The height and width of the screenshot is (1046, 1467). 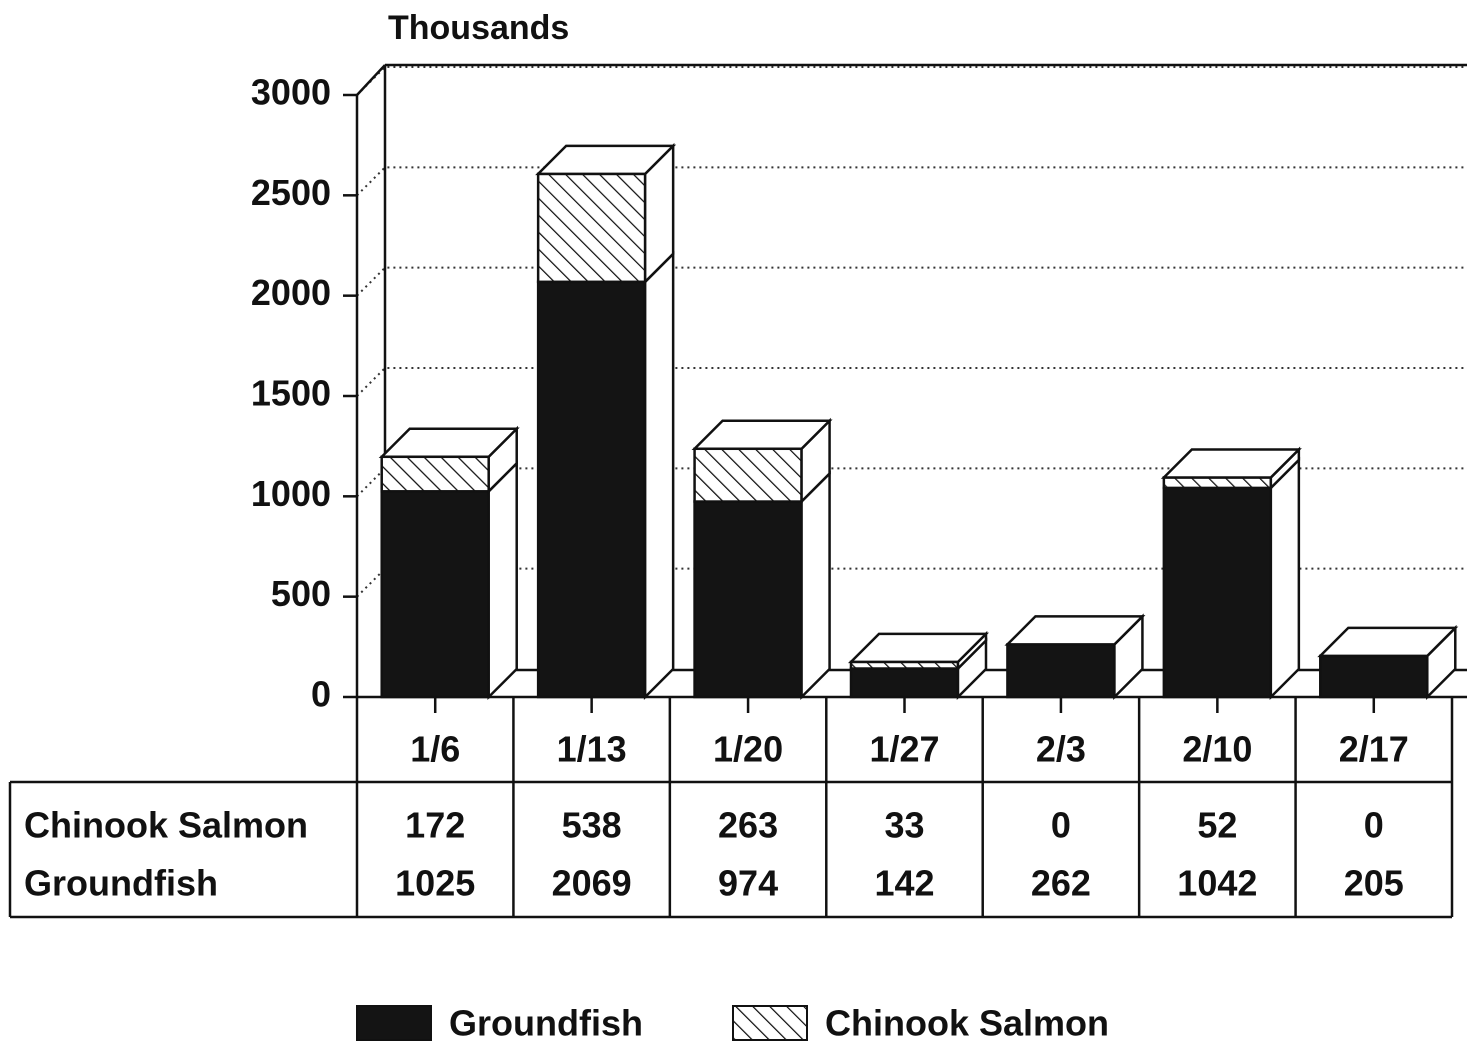 What do you see at coordinates (166, 825) in the screenshot?
I see `table-row-label: Chinook Salmon` at bounding box center [166, 825].